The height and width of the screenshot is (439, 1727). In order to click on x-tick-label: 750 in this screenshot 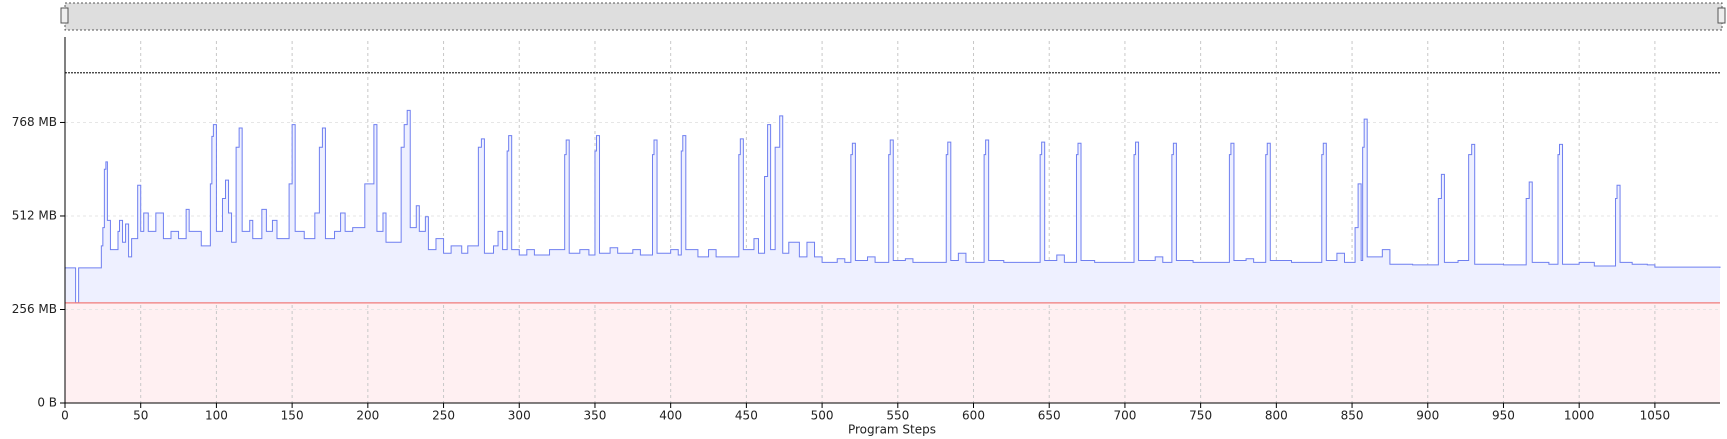, I will do `click(1200, 416)`.